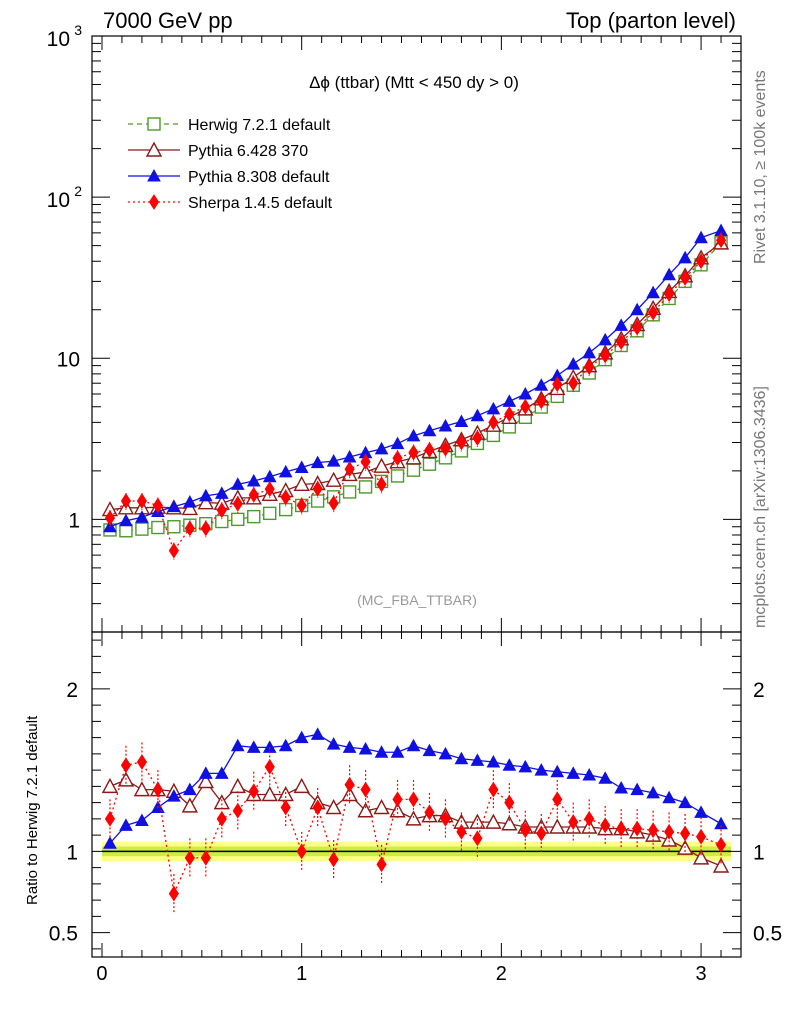  I want to click on analysis-name: (MC_FBA_TTBAR), so click(417, 600).